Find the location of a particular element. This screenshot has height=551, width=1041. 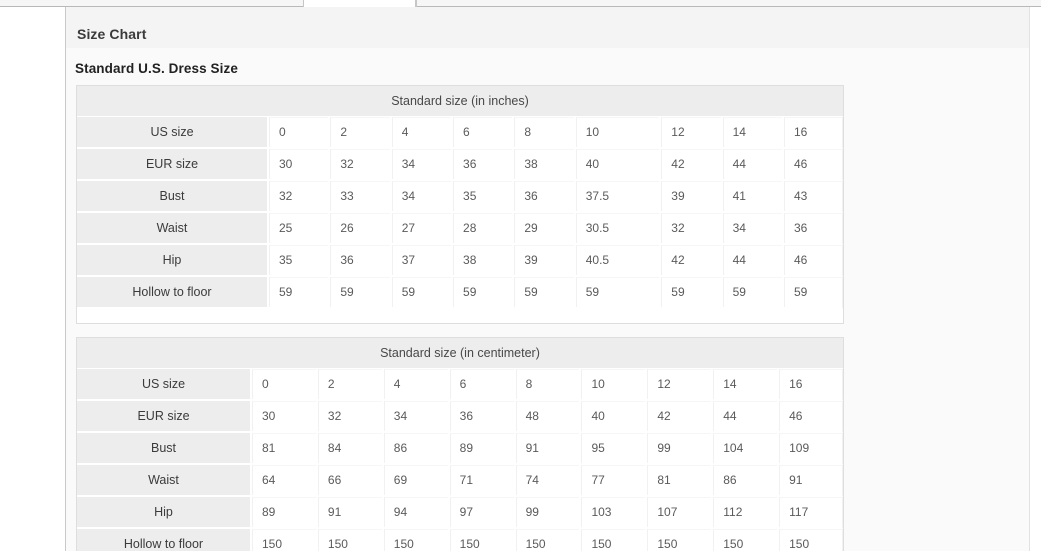

size-value-cell: 29 is located at coordinates (545, 229).